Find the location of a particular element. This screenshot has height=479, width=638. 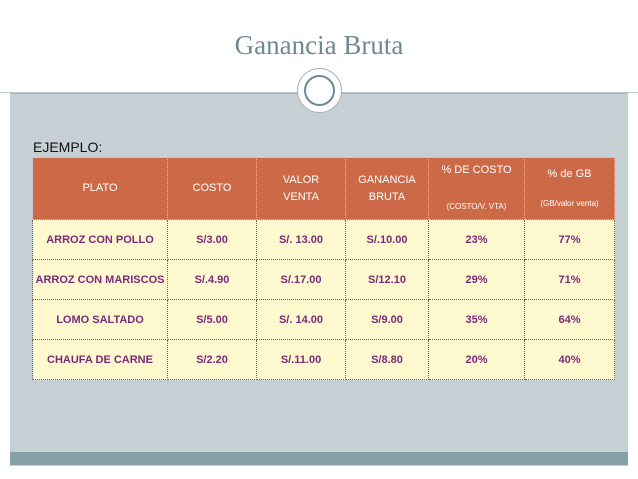

cell-costo: S/2.20 is located at coordinates (212, 359).